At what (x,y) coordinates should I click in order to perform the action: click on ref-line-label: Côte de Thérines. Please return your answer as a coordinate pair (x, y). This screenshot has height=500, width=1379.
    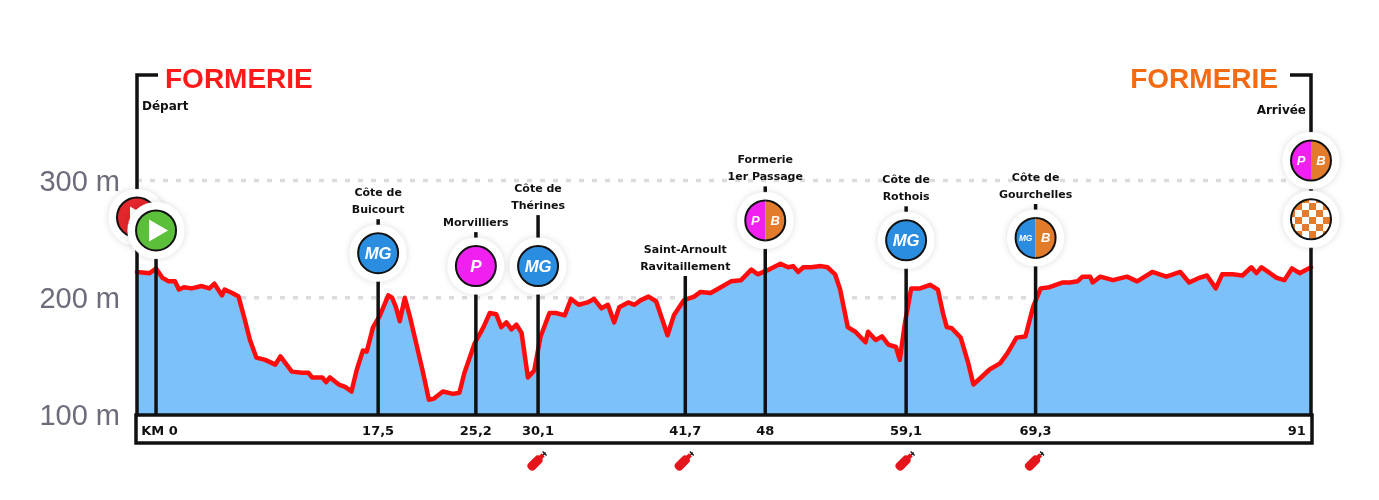
    Looking at the image, I should click on (538, 197).